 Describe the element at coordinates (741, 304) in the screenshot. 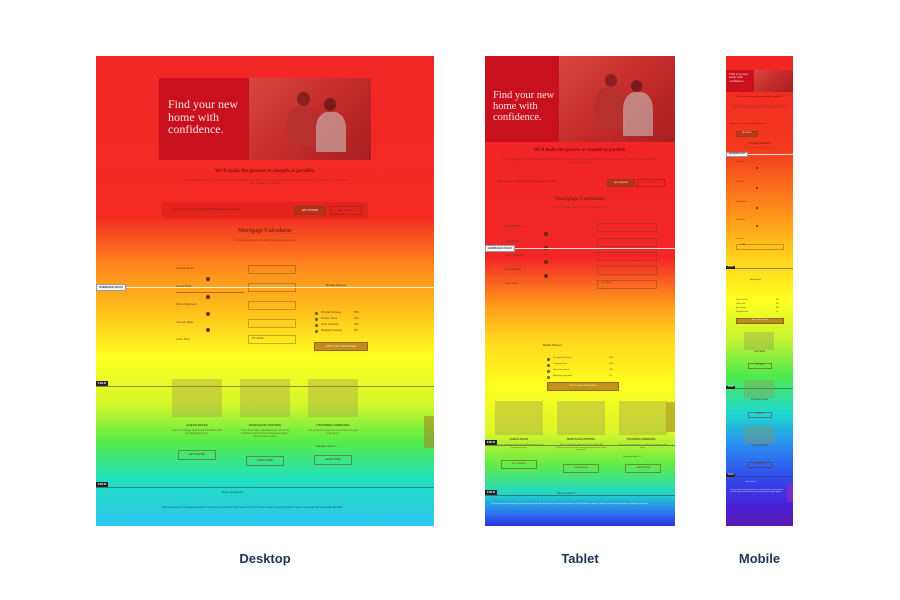

I see `legend-item: Property Taxes` at that location.